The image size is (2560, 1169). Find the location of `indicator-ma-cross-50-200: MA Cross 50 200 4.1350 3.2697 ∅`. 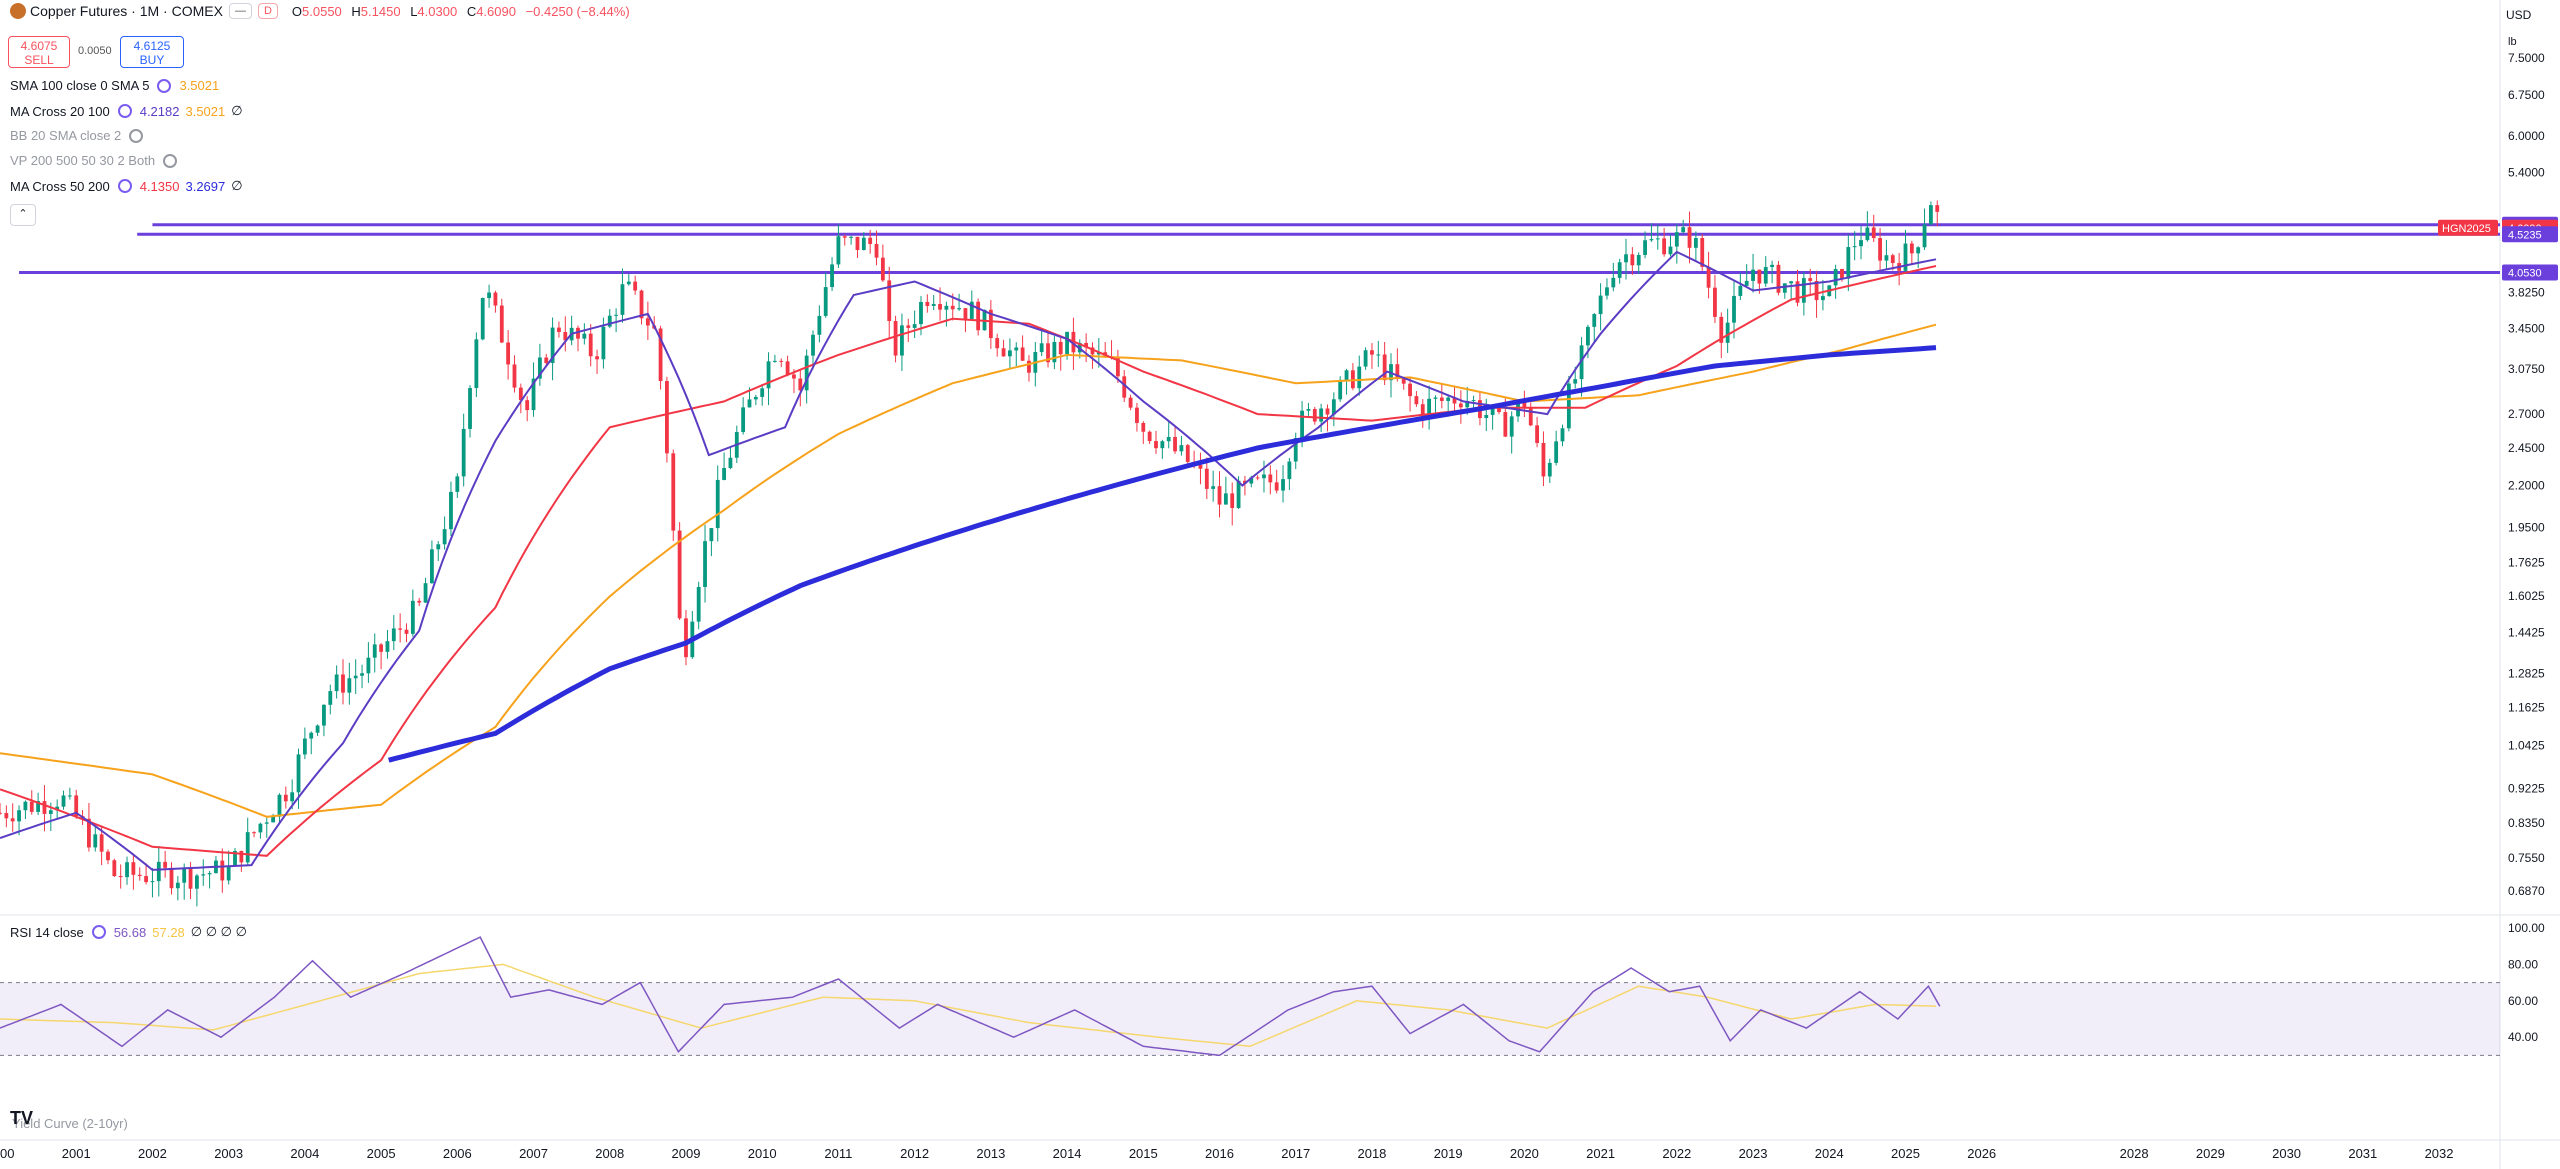

indicator-ma-cross-50-200: MA Cross 50 200 4.1350 3.2697 ∅ is located at coordinates (126, 186).